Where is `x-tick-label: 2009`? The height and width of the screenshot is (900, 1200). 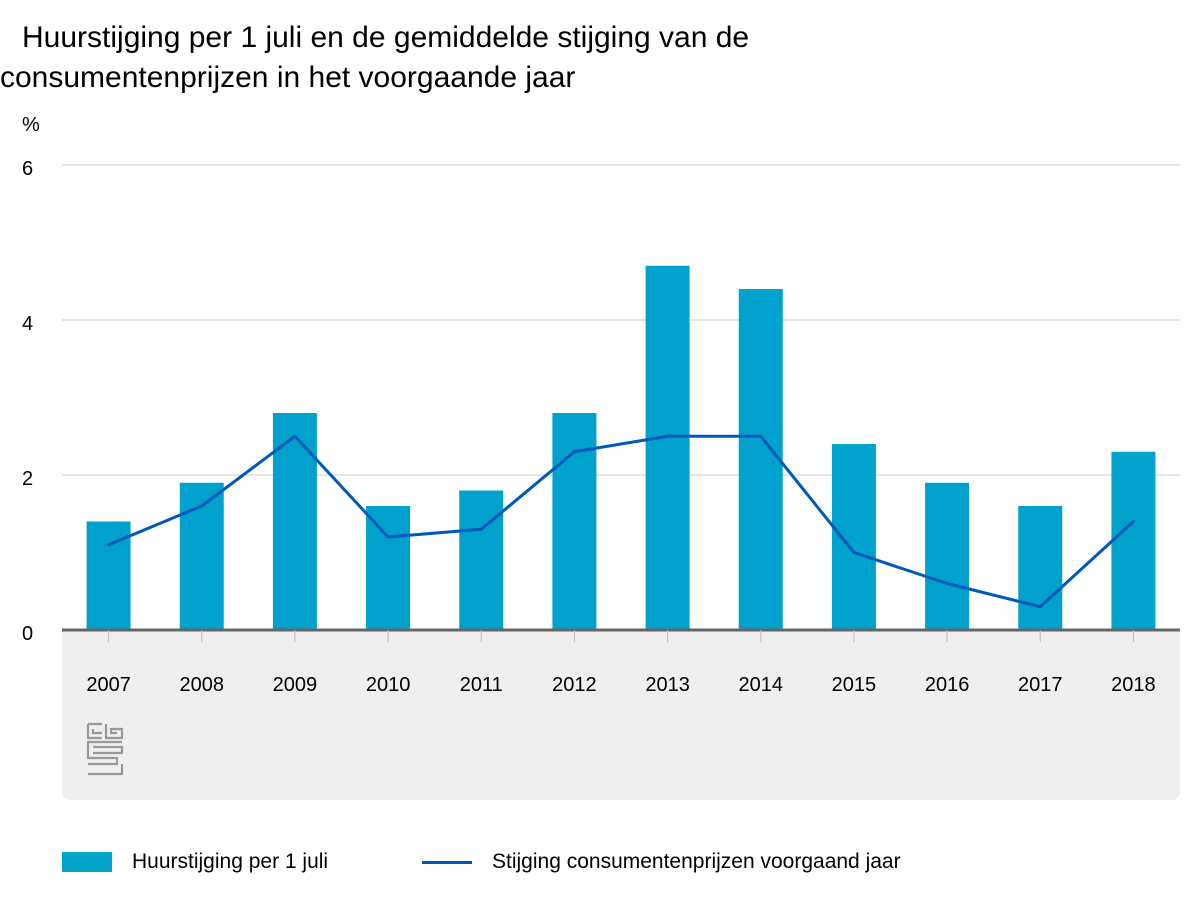
x-tick-label: 2009 is located at coordinates (295, 685).